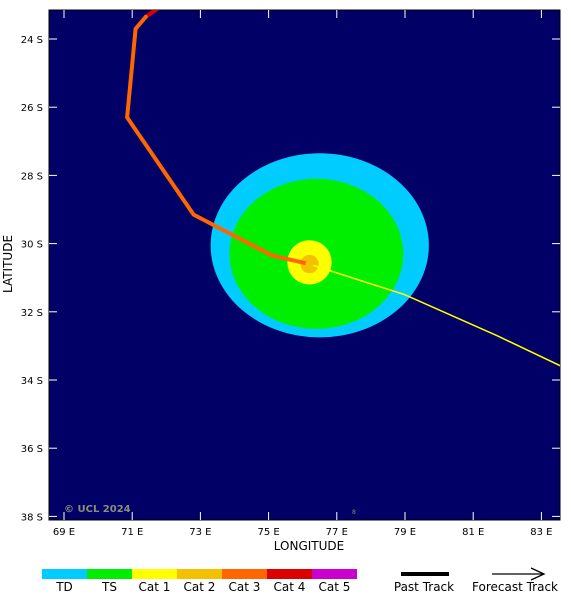  What do you see at coordinates (335, 587) in the screenshot?
I see `legend-label-cat-5: Cat 5` at bounding box center [335, 587].